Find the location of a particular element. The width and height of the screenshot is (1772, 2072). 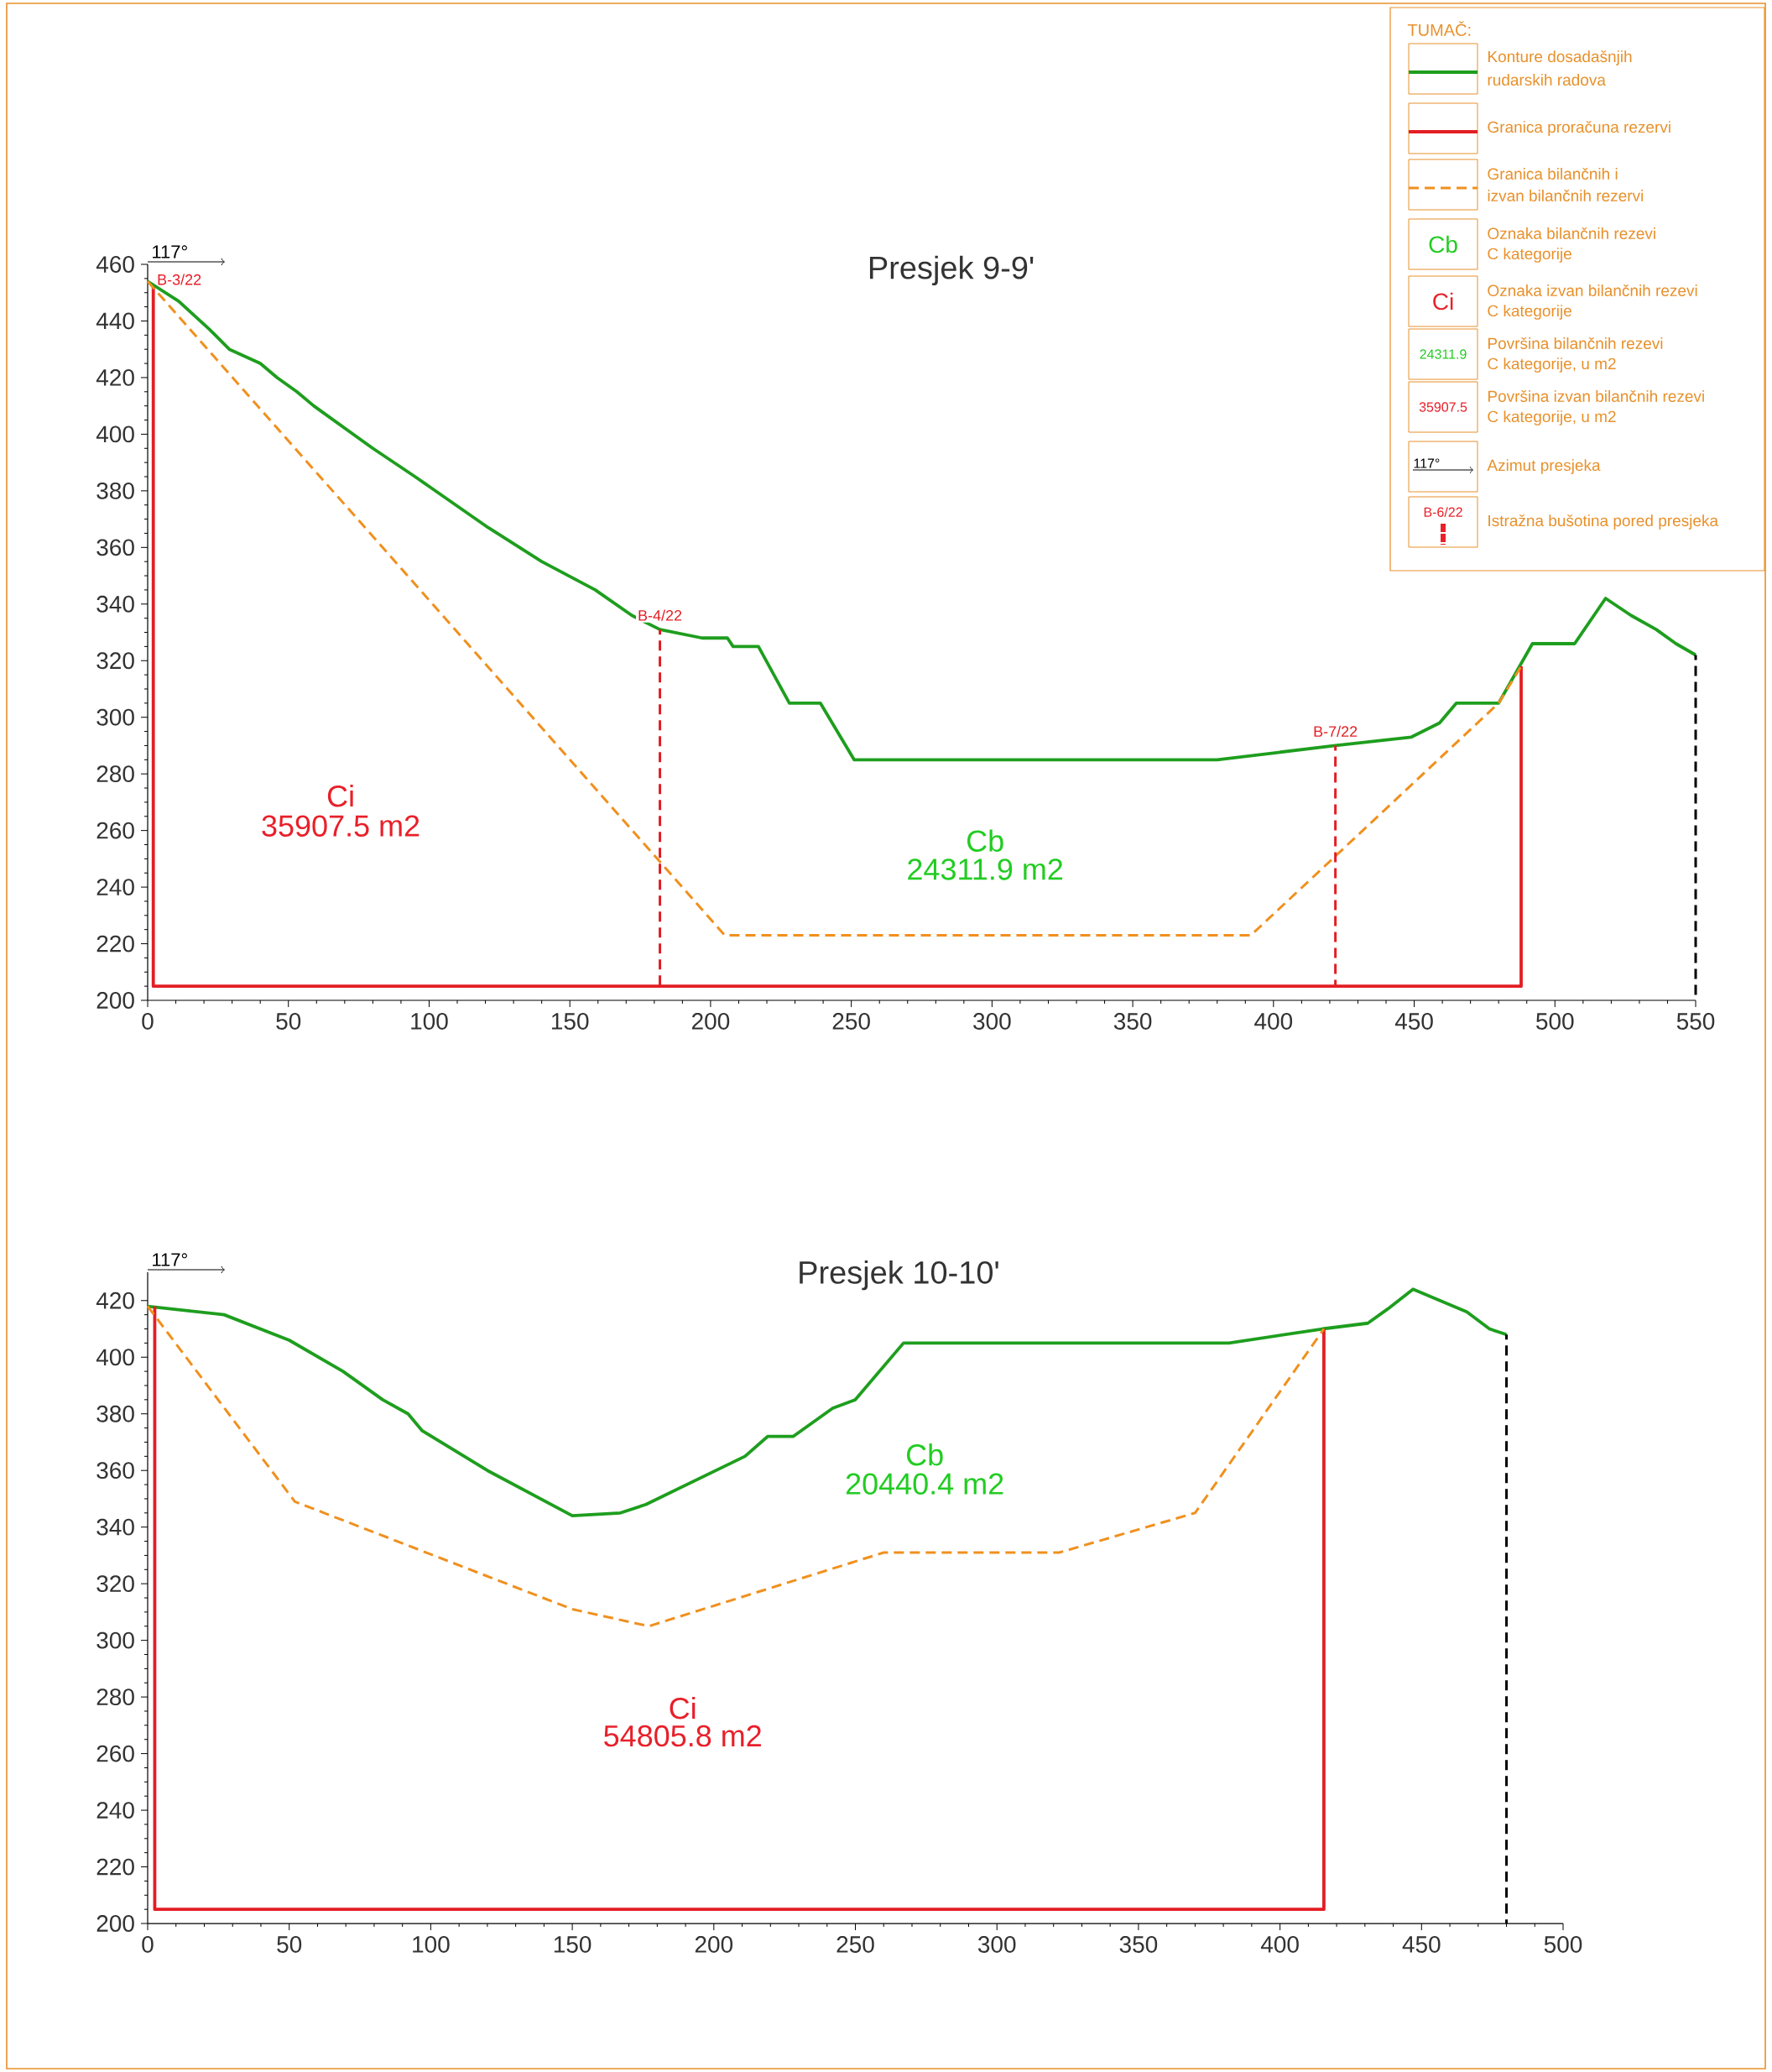

line-series is located at coordinates (736, 1466).